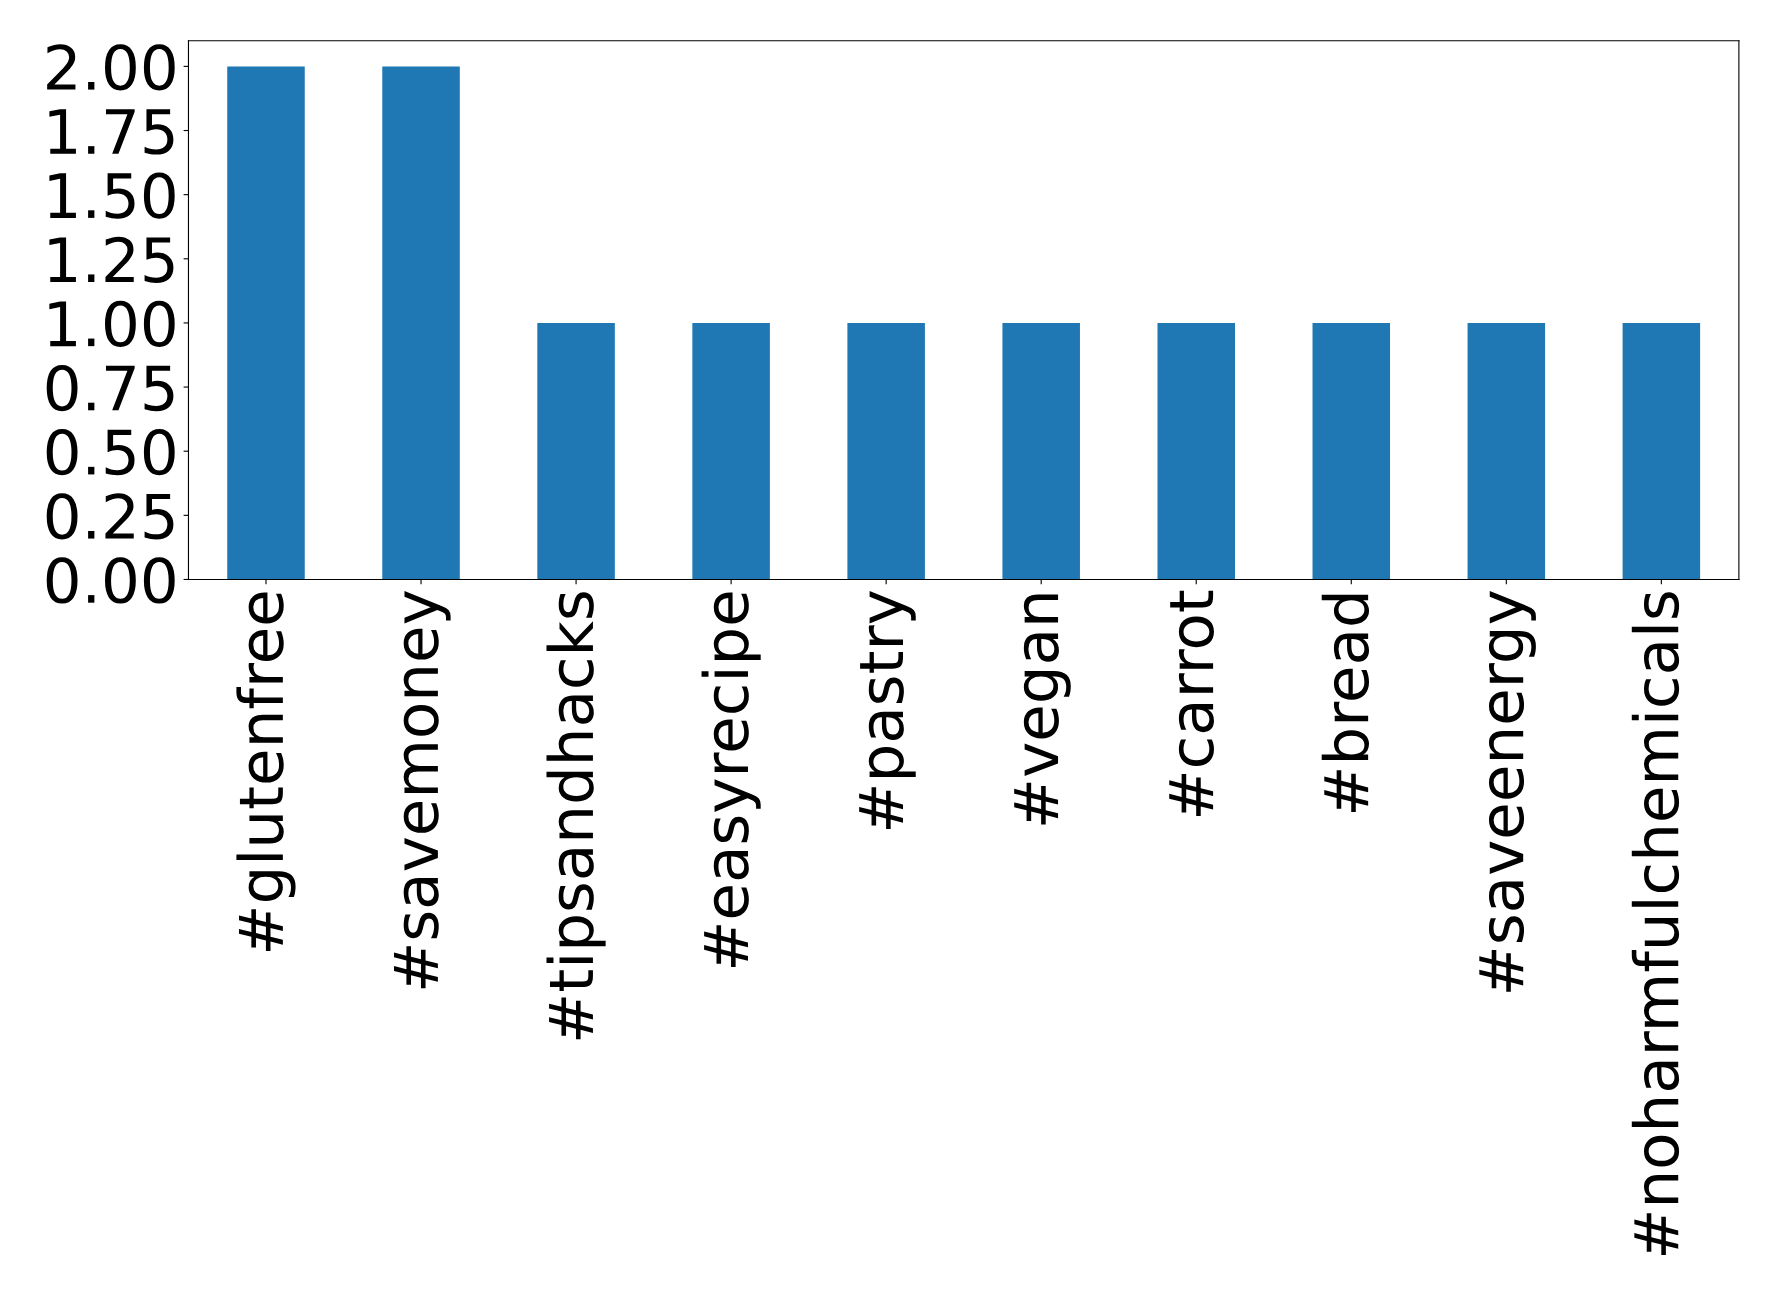 This screenshot has width=1778, height=1314. What do you see at coordinates (887, 710) in the screenshot?
I see `x-tick-label: #pastry` at bounding box center [887, 710].